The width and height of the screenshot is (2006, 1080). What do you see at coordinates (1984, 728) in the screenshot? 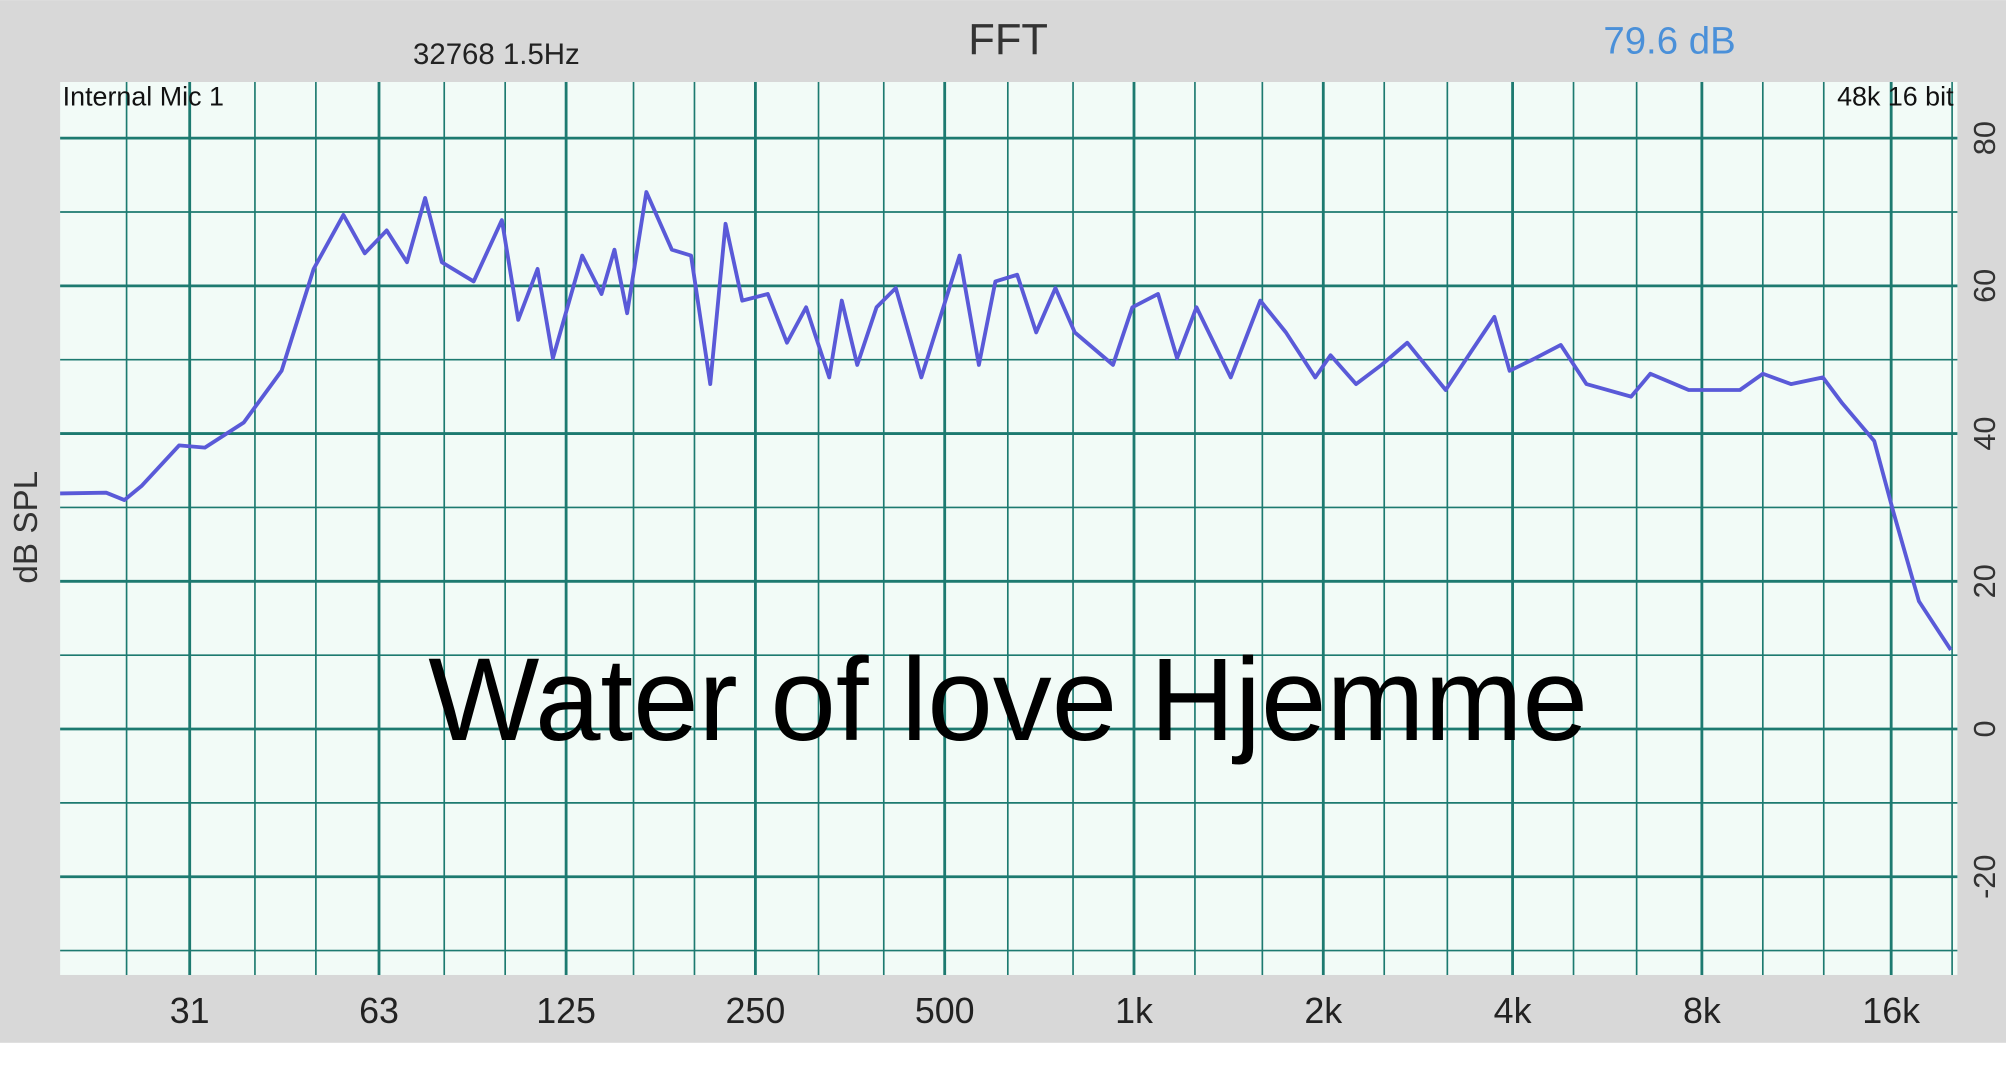
I see `y-tick-label: 0` at bounding box center [1984, 728].